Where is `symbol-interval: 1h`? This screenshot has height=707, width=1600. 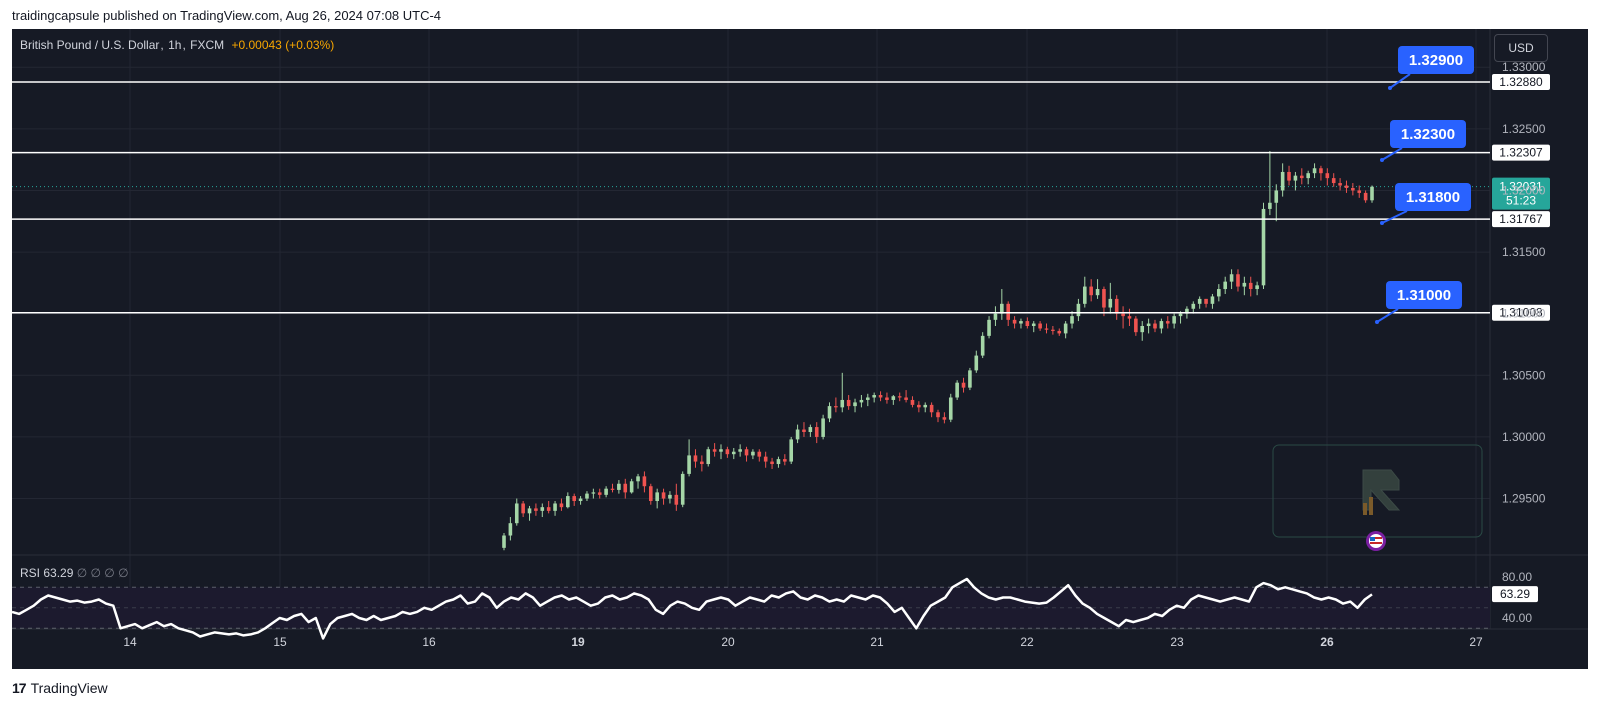 symbol-interval: 1h is located at coordinates (175, 45).